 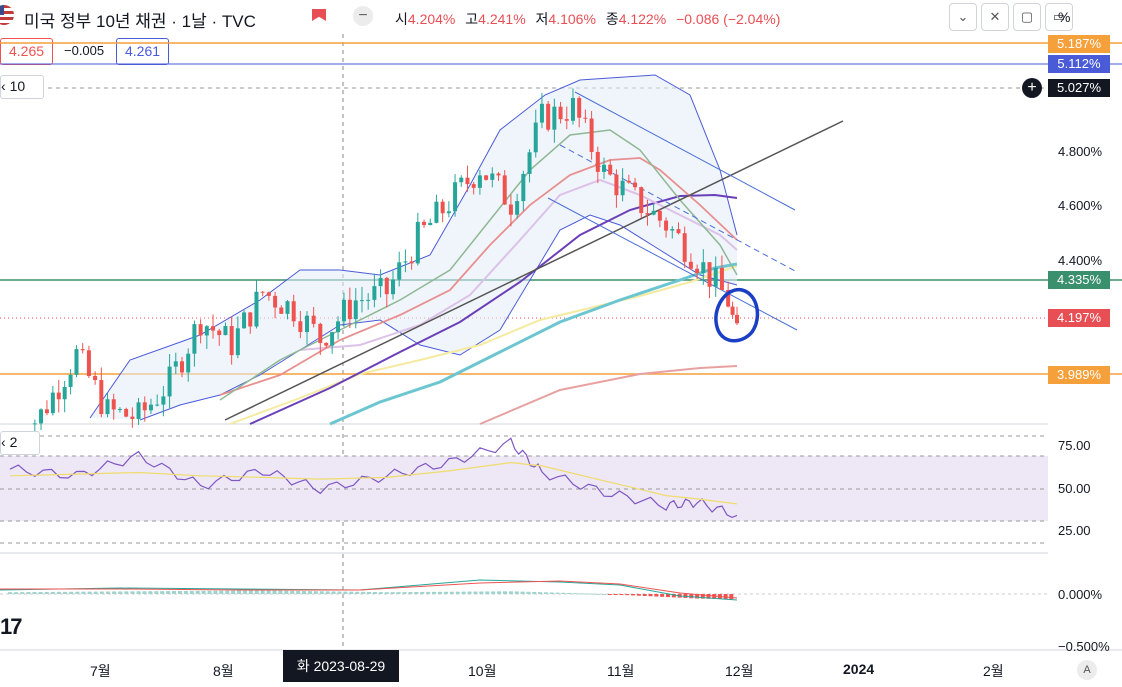 I want to click on ma-settings-toggle: ‹ 10, so click(x=22, y=87).